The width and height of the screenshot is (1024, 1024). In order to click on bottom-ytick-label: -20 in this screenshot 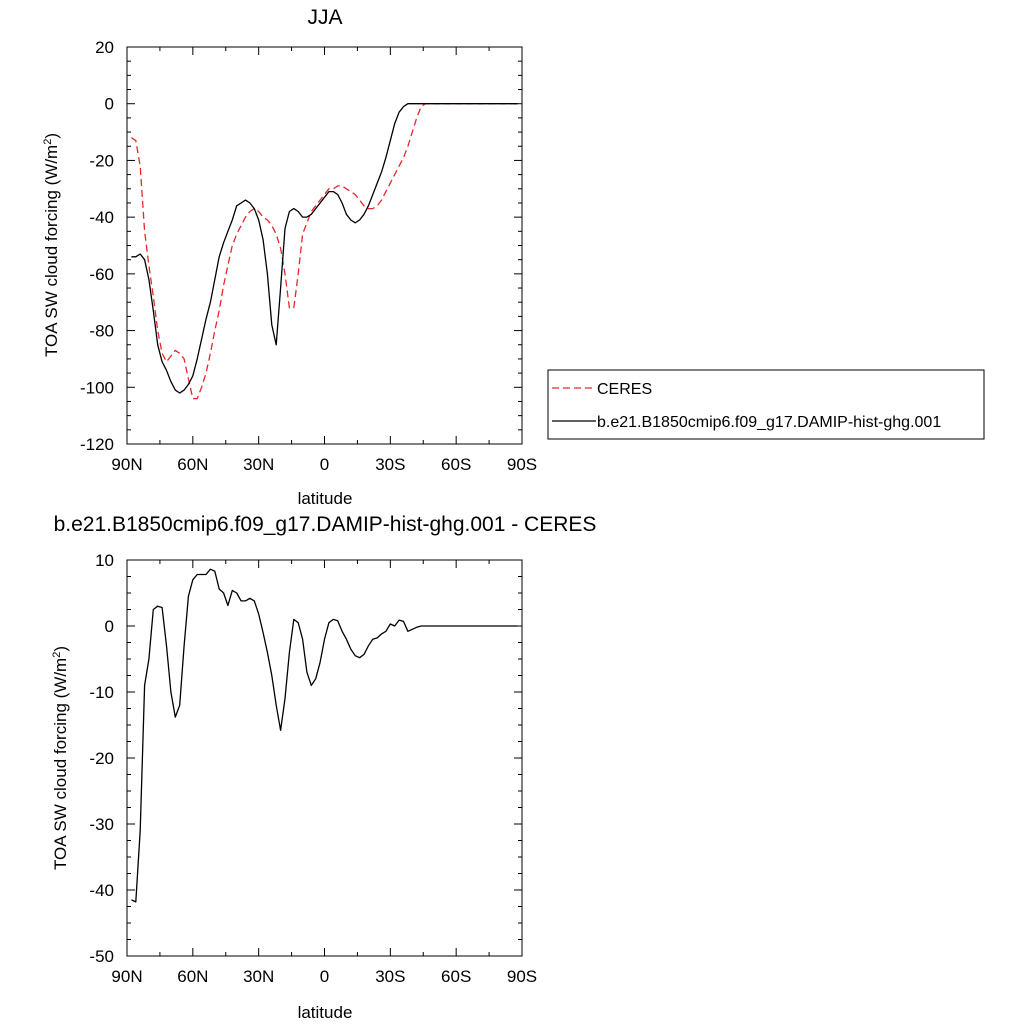, I will do `click(101, 758)`.